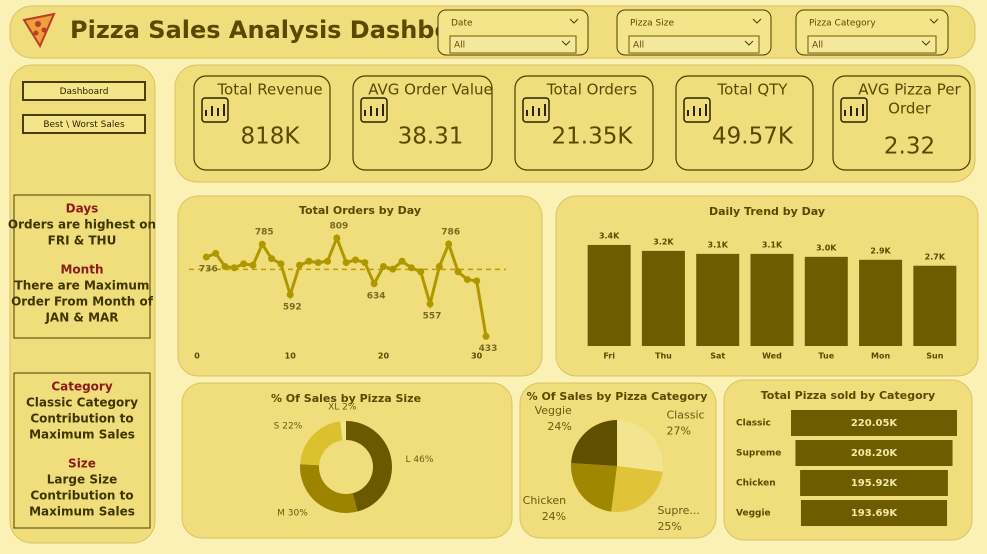 The width and height of the screenshot is (987, 554). What do you see at coordinates (82, 225) in the screenshot?
I see `insight-text: Orders are highest on` at bounding box center [82, 225].